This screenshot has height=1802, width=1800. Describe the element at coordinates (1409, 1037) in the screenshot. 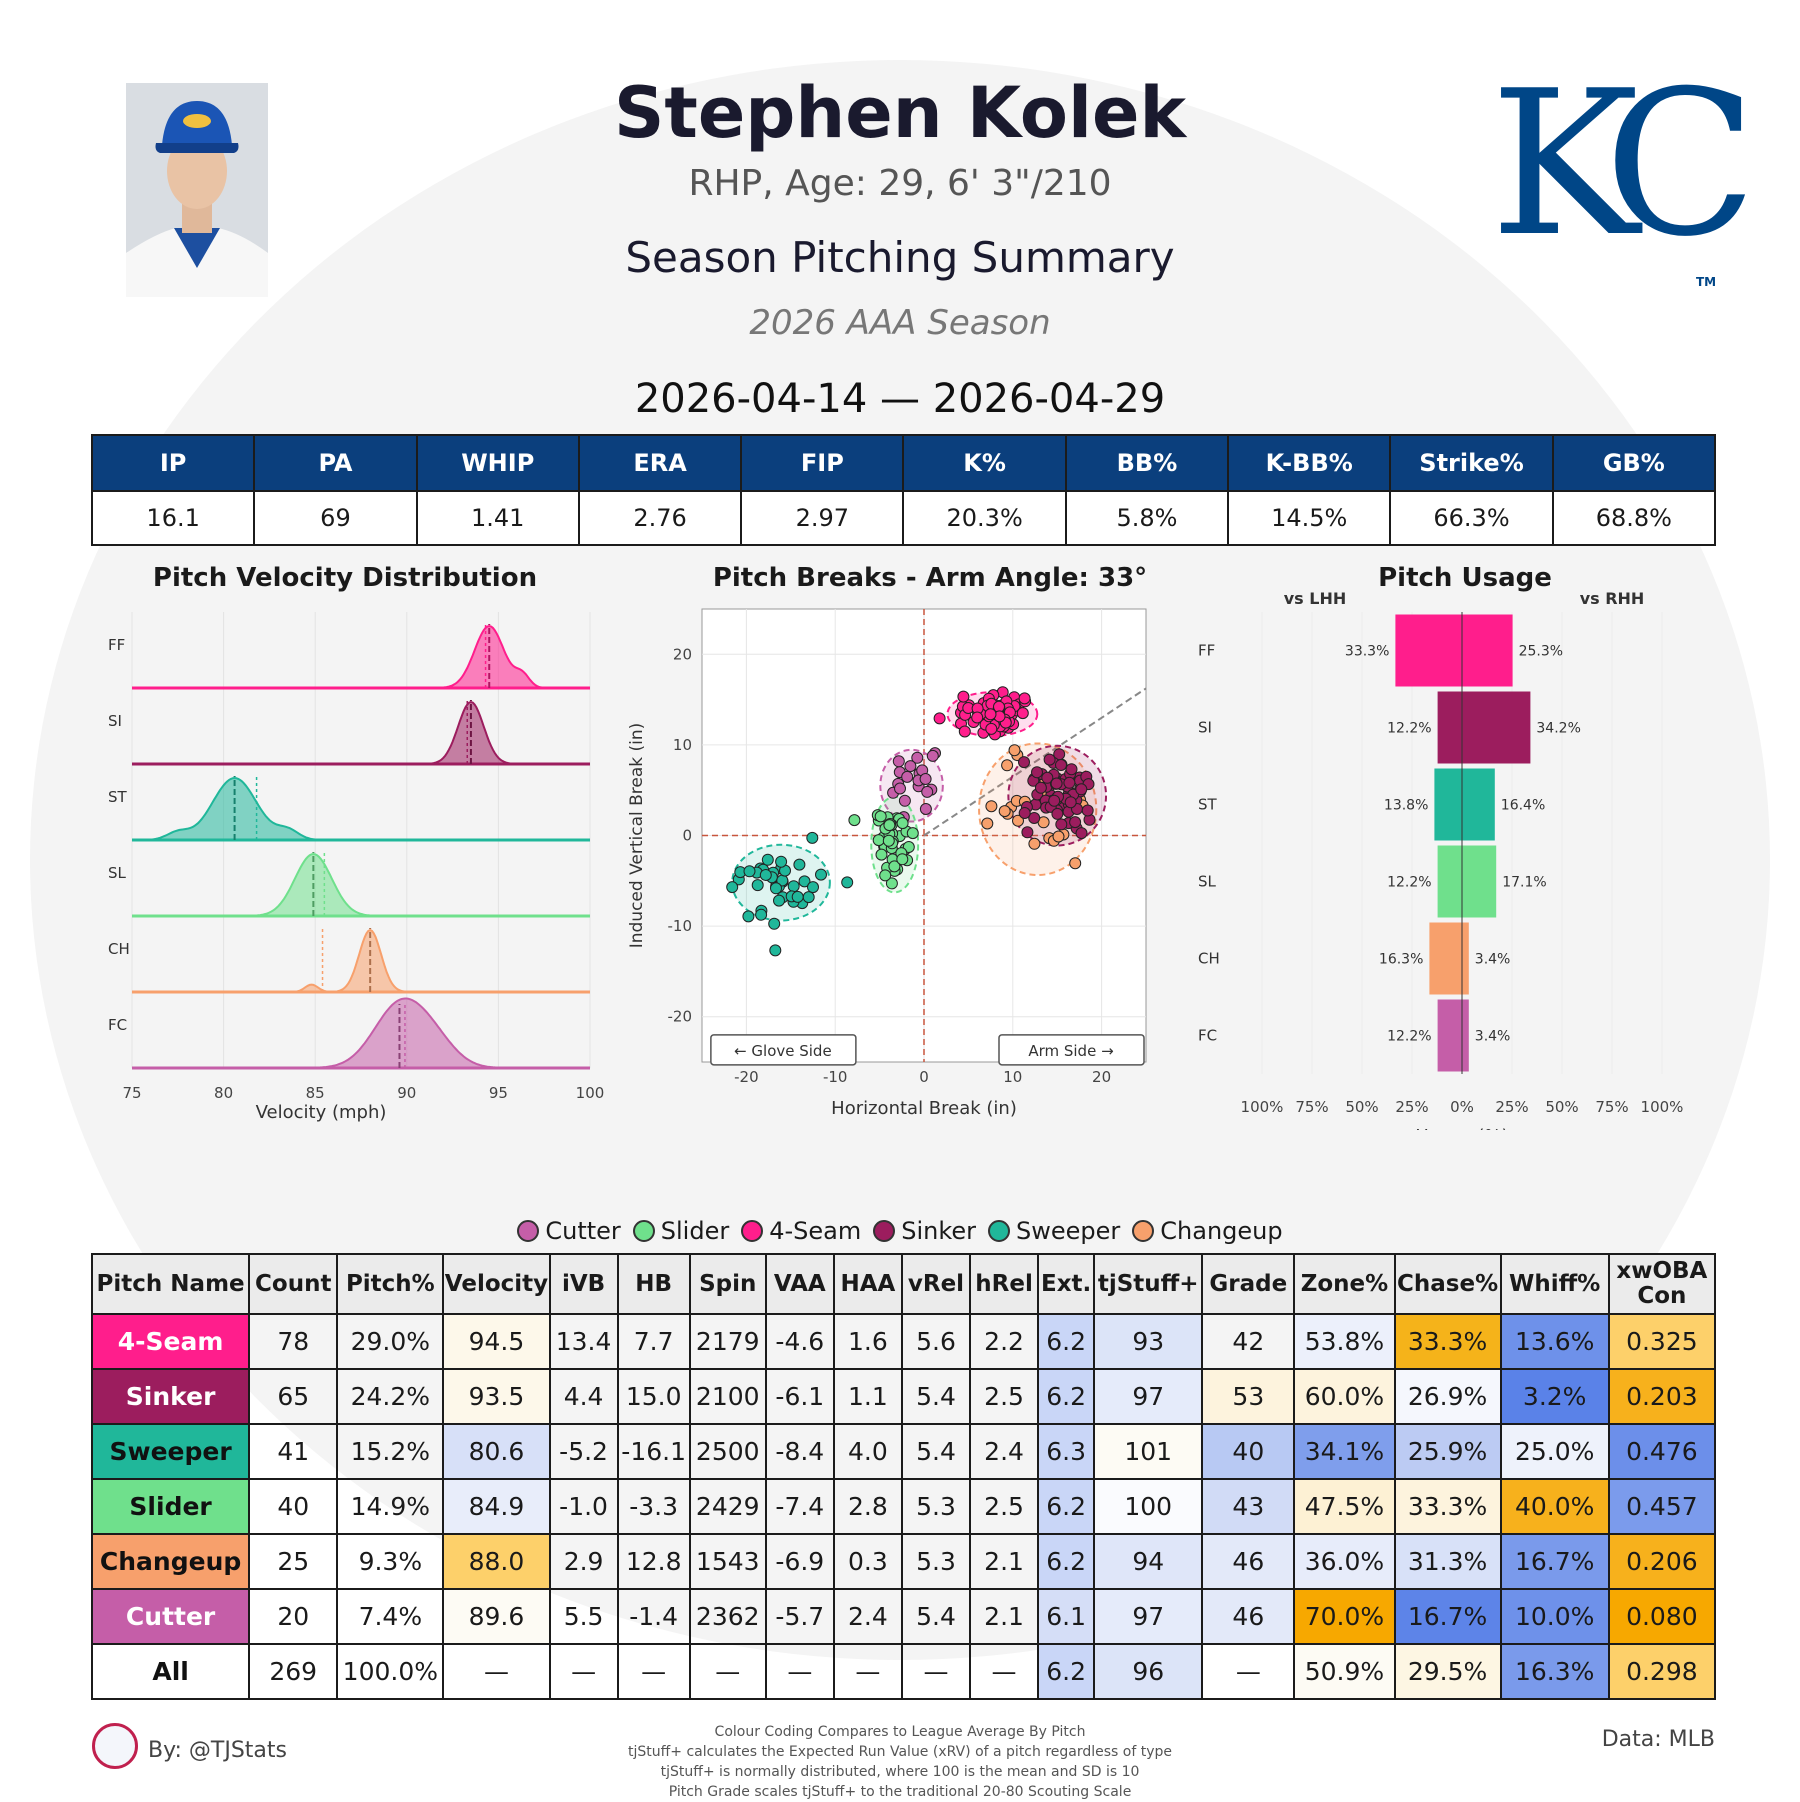

I see `usage-label-lhh-FC: 12.2%` at that location.